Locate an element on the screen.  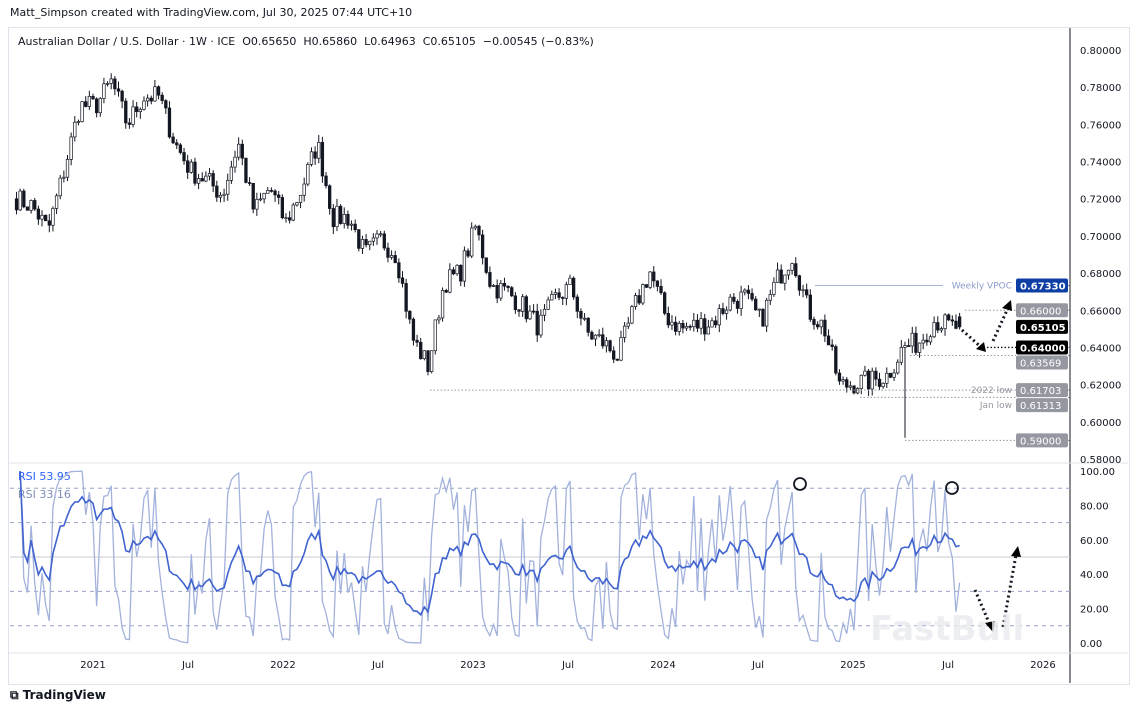
price-tick: 0.74000 is located at coordinates (1100, 163).